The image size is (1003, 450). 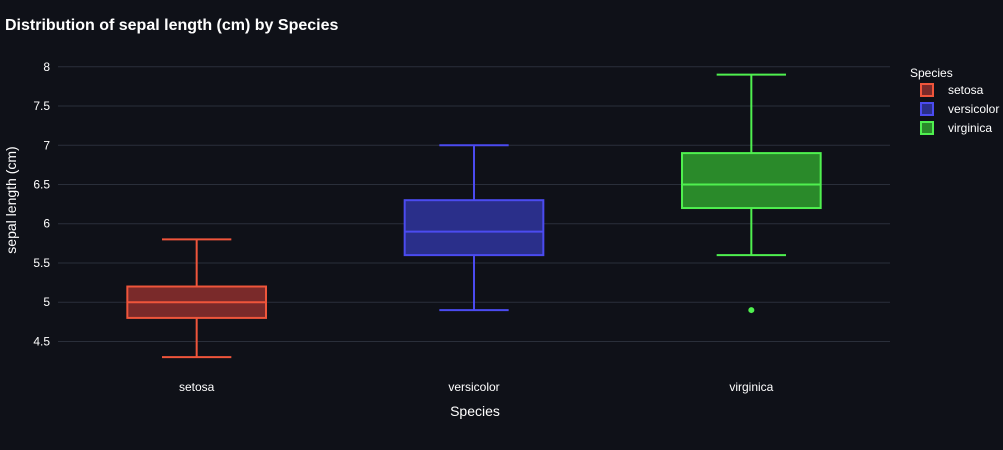 I want to click on legend: Species setosa versicolor virginica, so click(x=954, y=100).